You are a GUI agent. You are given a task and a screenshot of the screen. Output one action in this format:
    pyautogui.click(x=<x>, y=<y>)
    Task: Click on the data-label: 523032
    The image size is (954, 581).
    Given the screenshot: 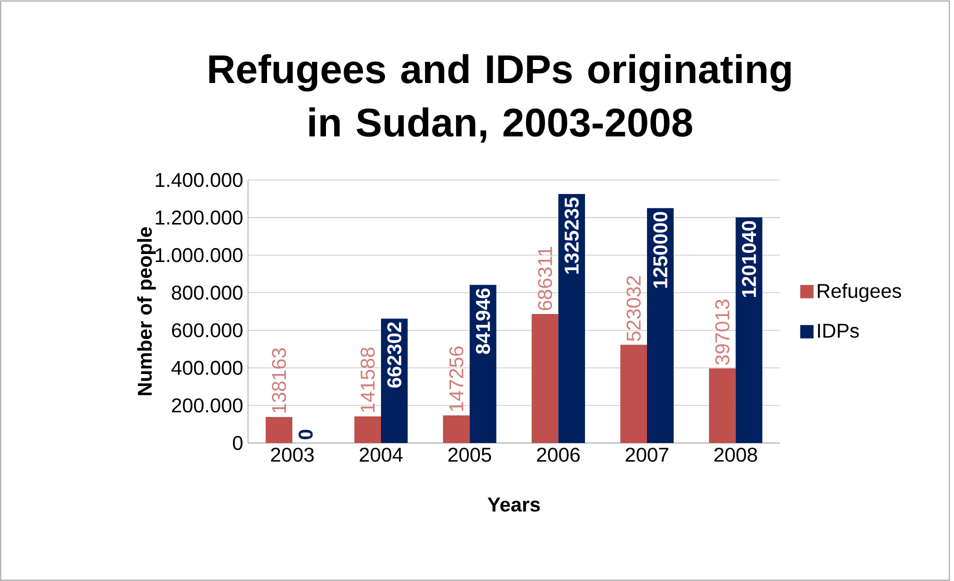 What is the action you would take?
    pyautogui.click(x=633, y=309)
    